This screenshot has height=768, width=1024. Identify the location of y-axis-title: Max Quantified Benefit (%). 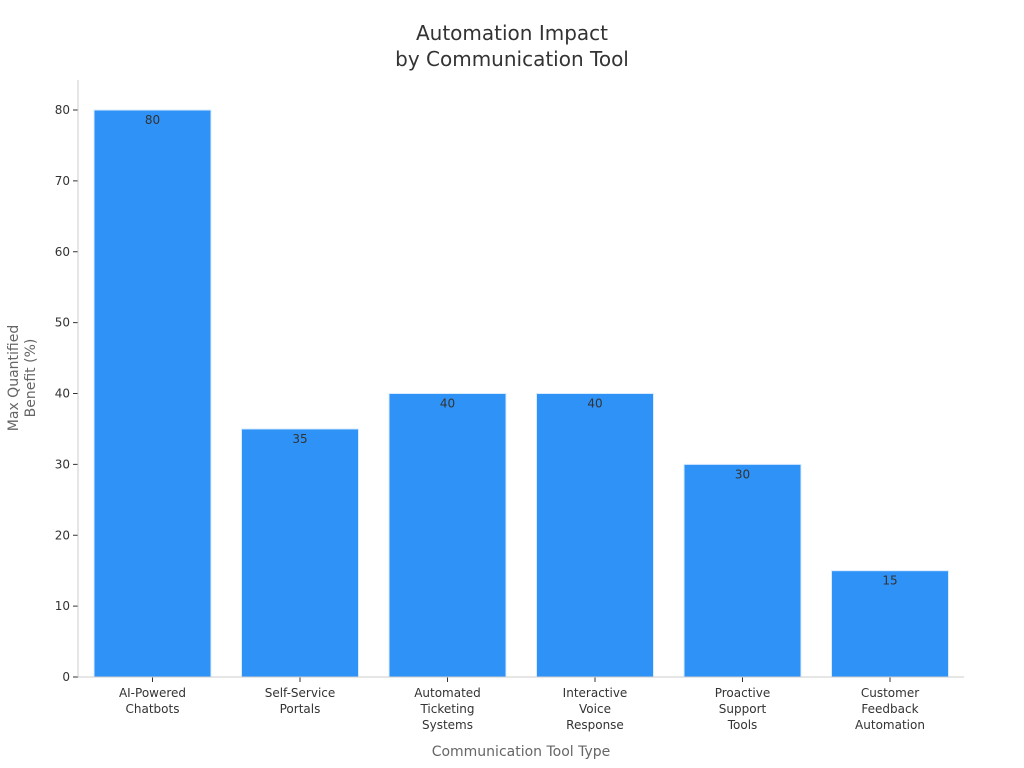
(22, 378).